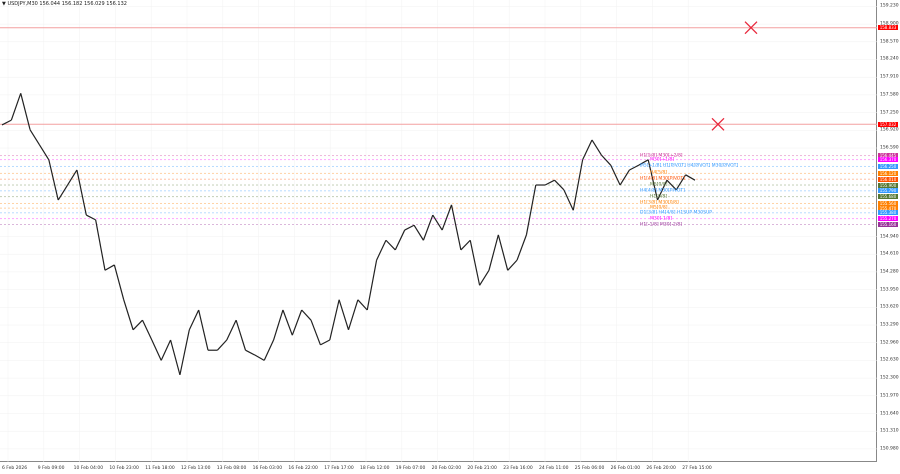 The width and height of the screenshot is (900, 474). I want to click on level-label: D1[3/8] H4[4/8] H1SUP M30SUP, so click(676, 213).